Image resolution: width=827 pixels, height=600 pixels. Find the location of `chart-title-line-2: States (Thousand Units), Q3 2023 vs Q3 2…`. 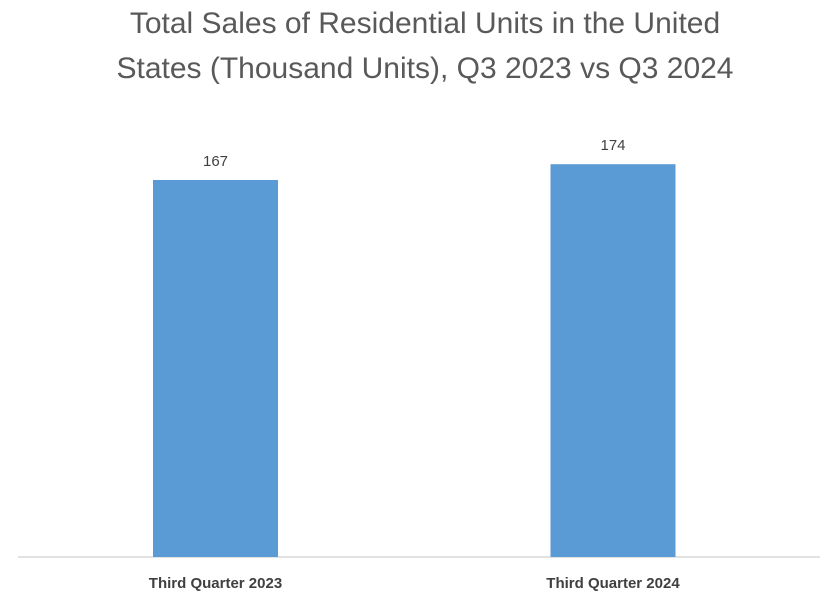

chart-title-line-2: States (Thousand Units), Q3 2023 vs Q3 2… is located at coordinates (424, 68).